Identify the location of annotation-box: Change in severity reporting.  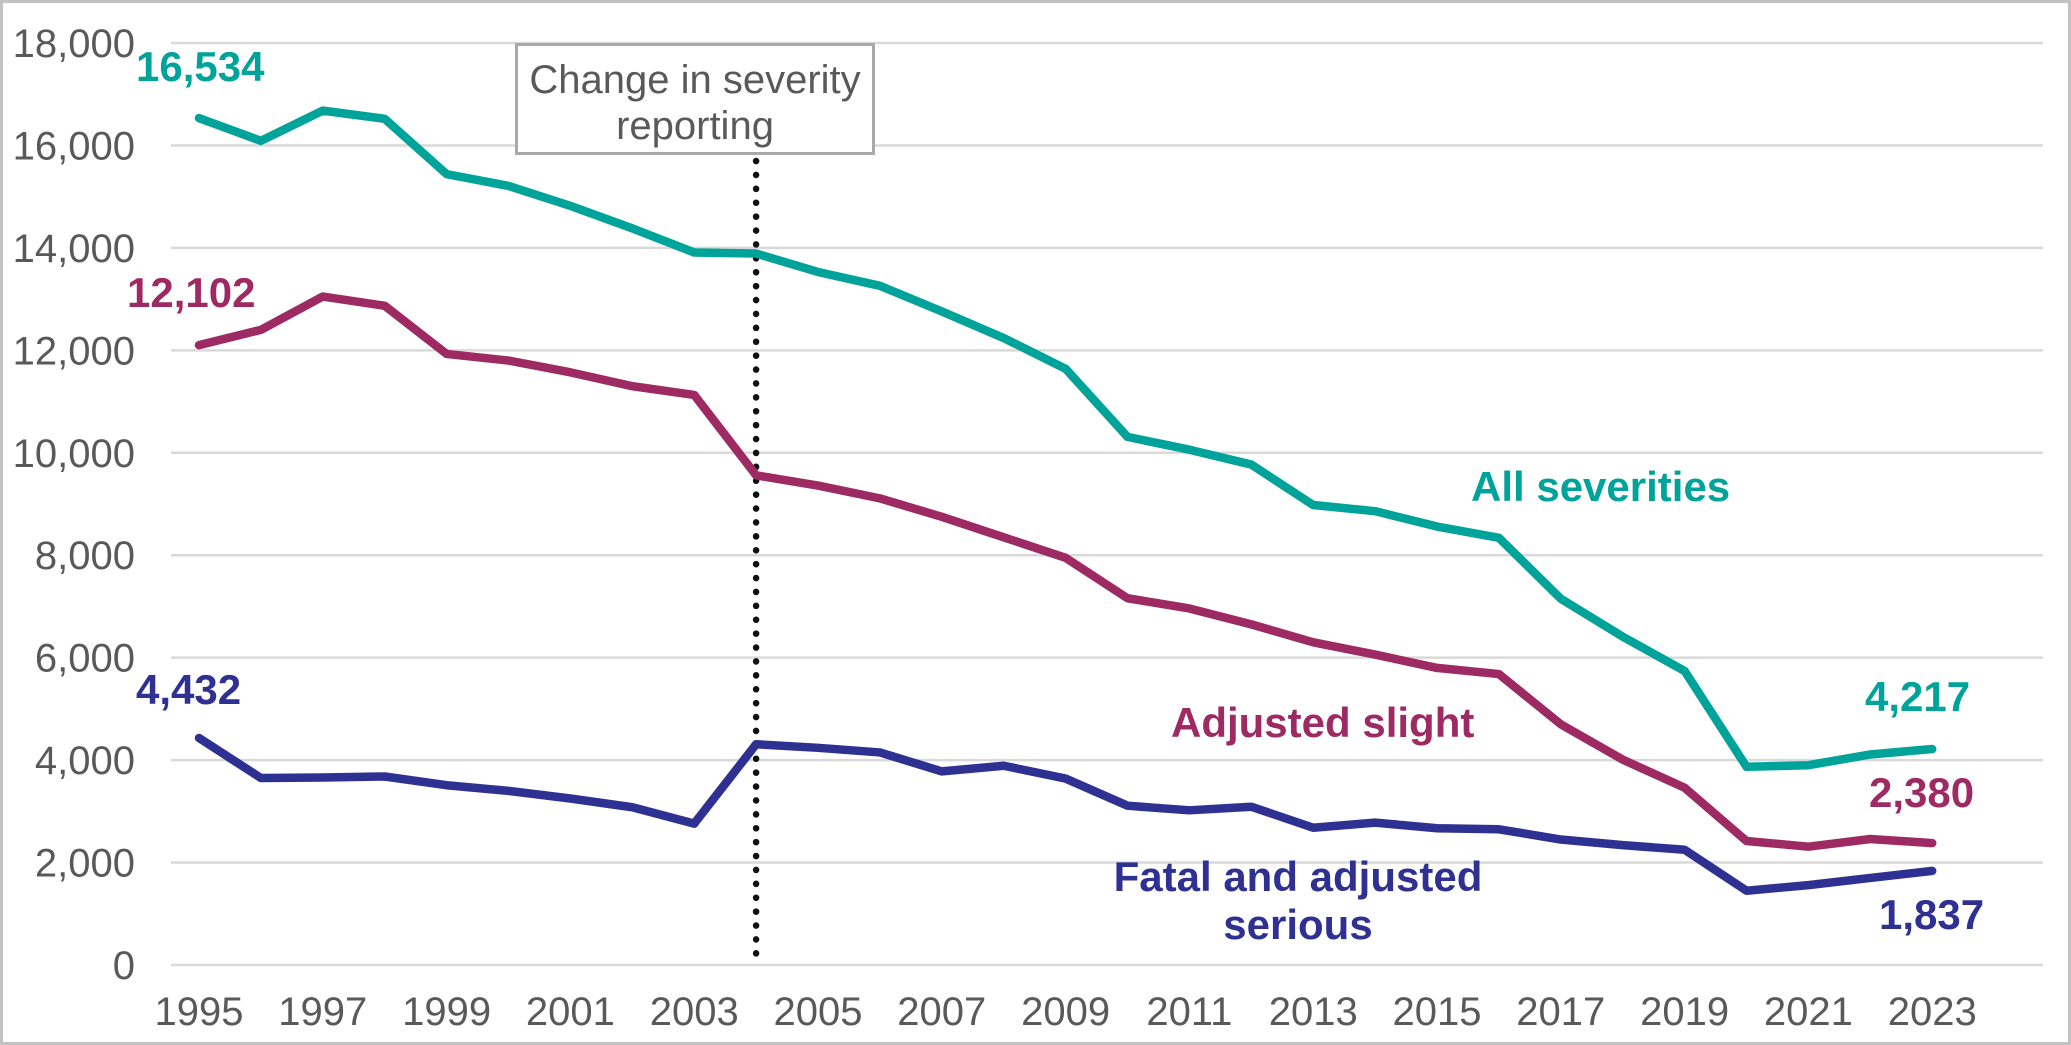
(695, 99).